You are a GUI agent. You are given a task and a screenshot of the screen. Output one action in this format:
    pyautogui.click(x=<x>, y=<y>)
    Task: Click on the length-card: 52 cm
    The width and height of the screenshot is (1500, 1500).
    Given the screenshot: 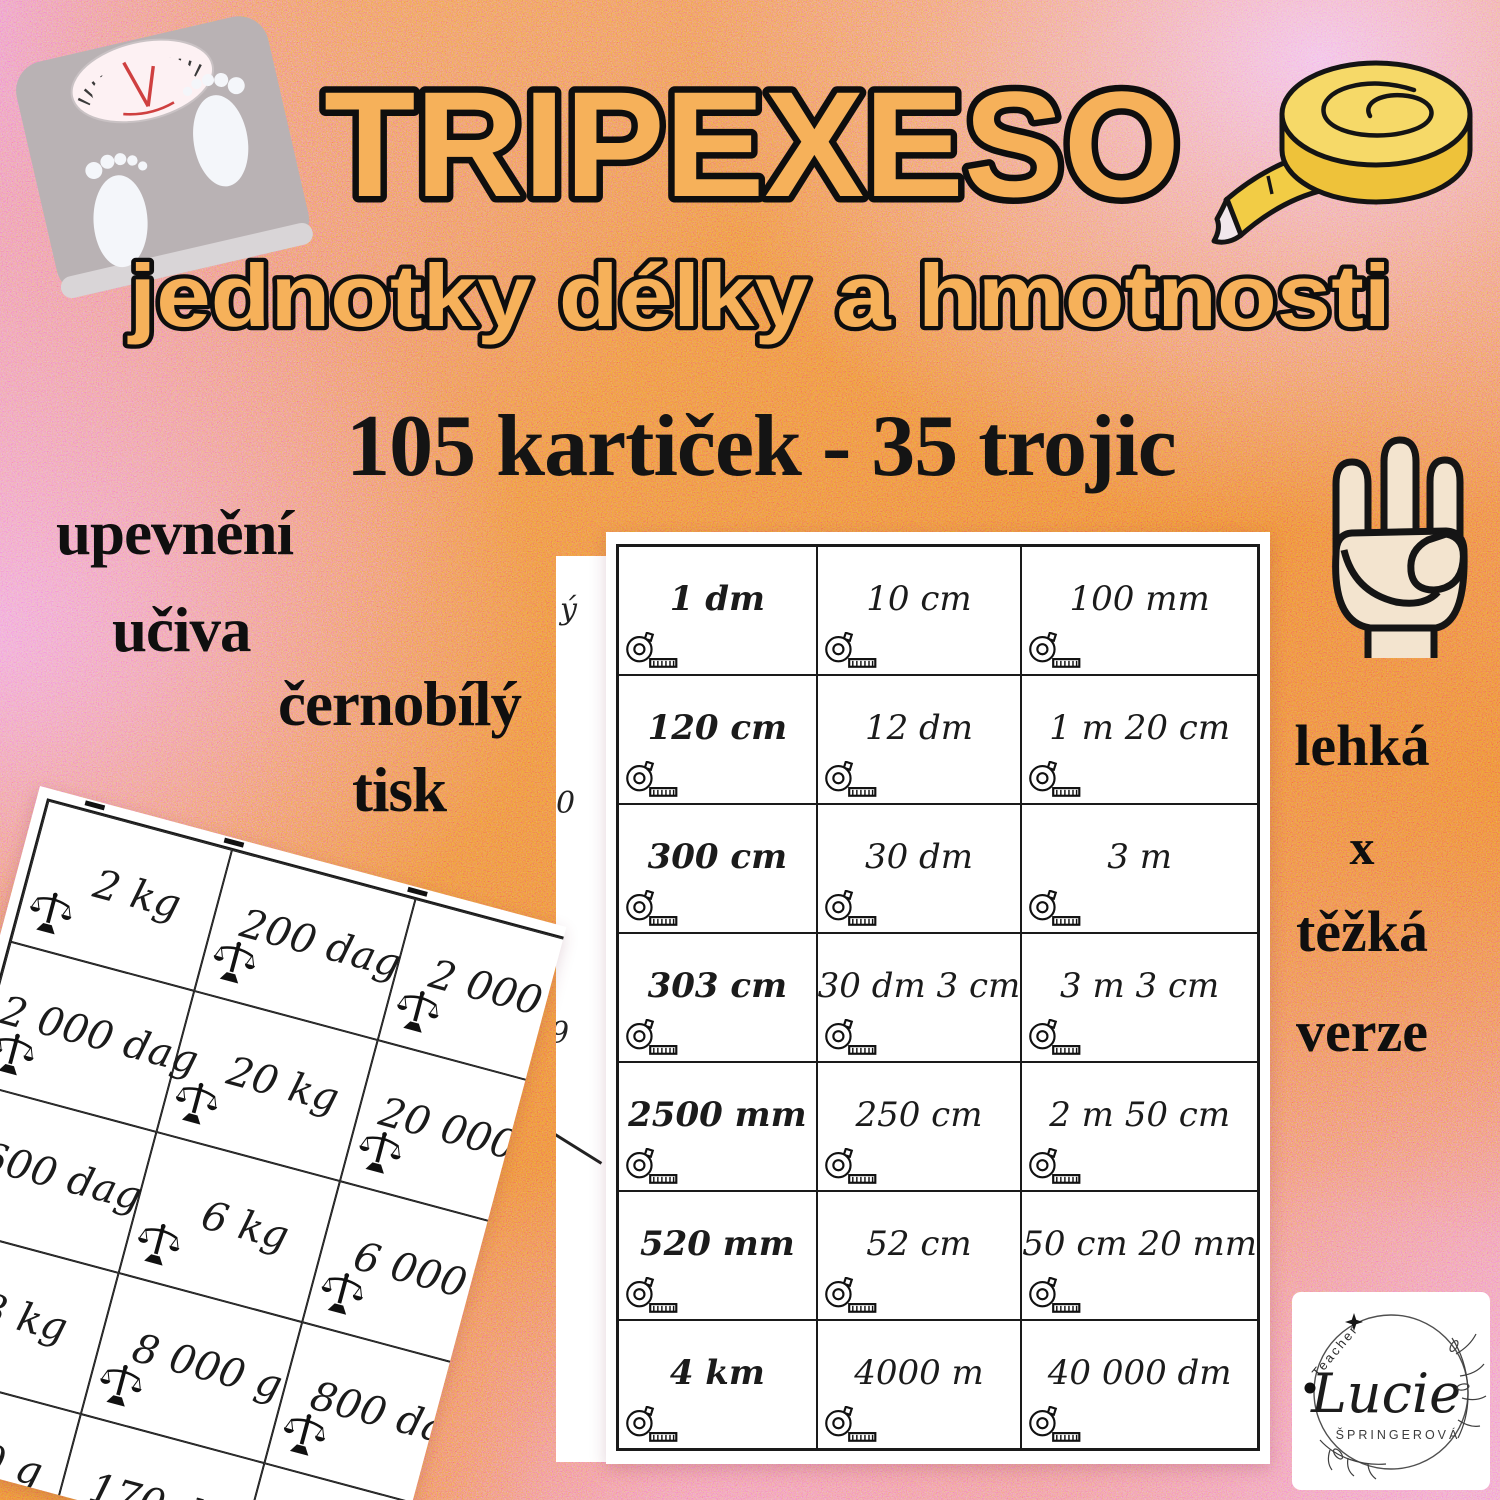 What is the action you would take?
    pyautogui.click(x=919, y=1255)
    